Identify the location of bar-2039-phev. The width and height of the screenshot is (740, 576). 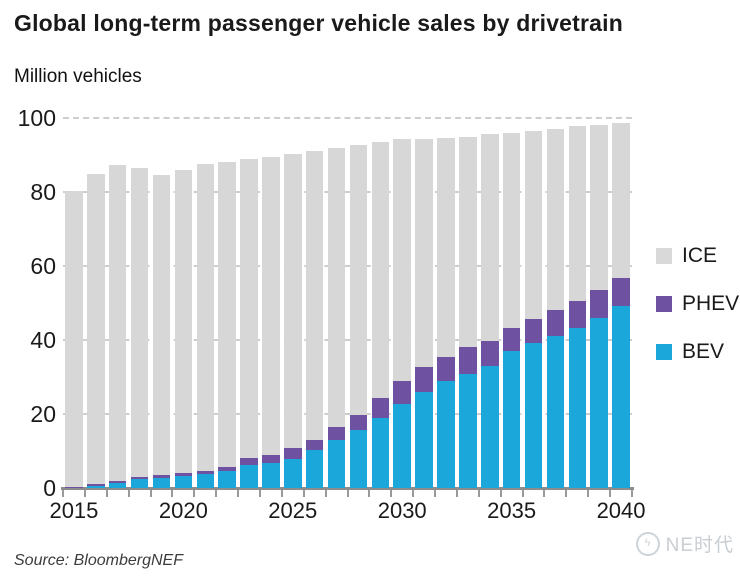
(599, 303).